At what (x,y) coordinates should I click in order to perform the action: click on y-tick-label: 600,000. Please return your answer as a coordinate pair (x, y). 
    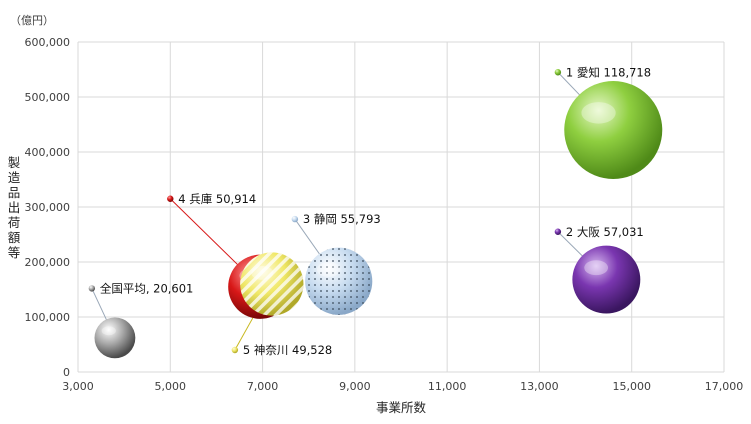
    Looking at the image, I should click on (48, 42).